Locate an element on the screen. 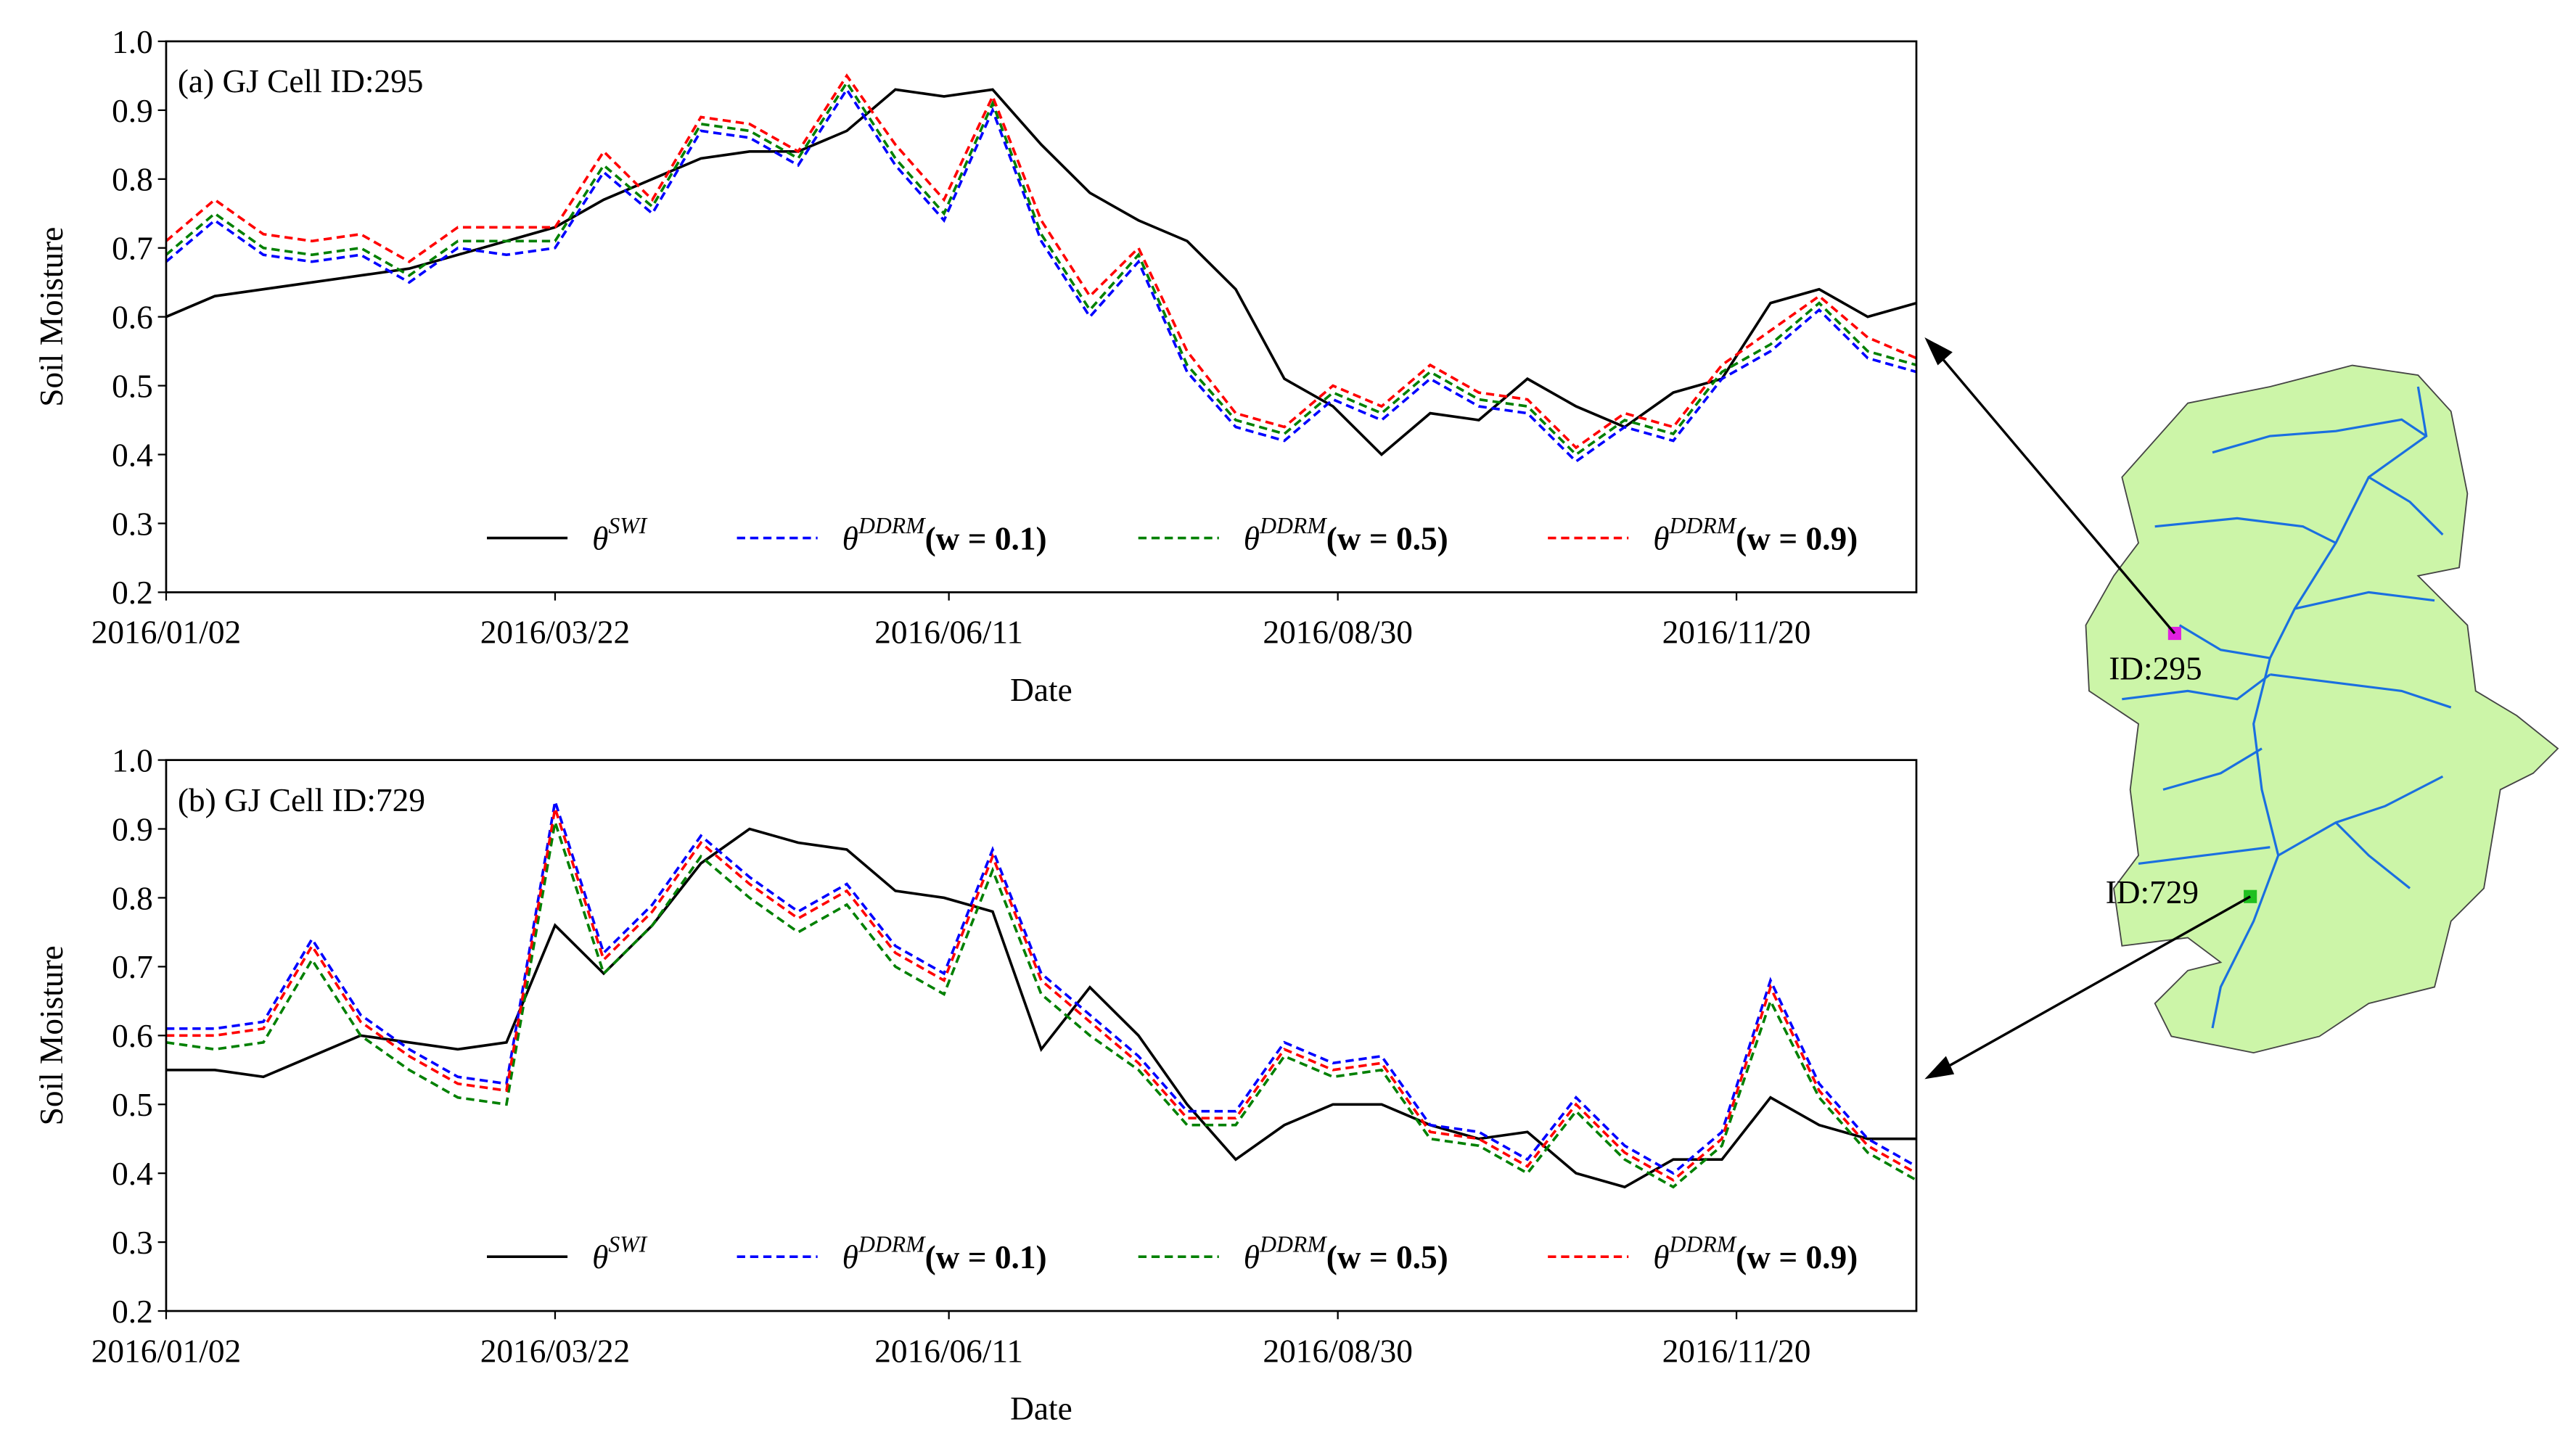 The width and height of the screenshot is (2576, 1451). map-label: ID:729 is located at coordinates (2152, 892).